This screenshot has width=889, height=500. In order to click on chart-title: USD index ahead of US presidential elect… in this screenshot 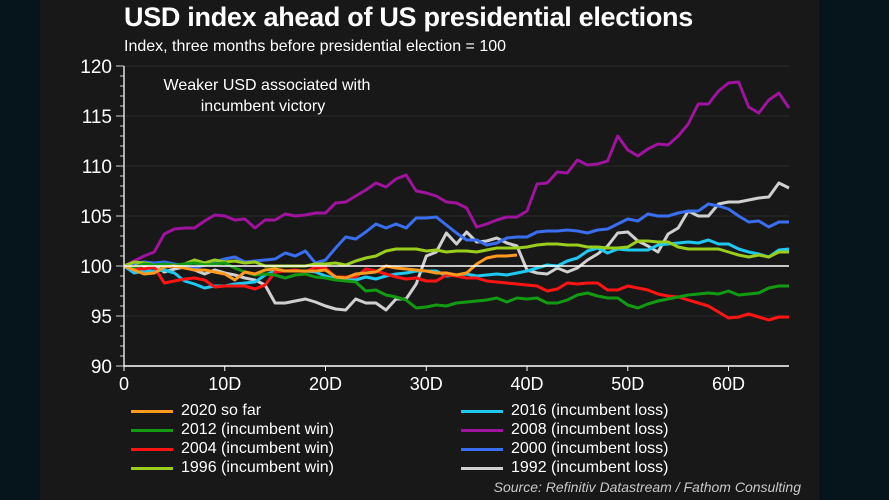, I will do `click(408, 17)`.